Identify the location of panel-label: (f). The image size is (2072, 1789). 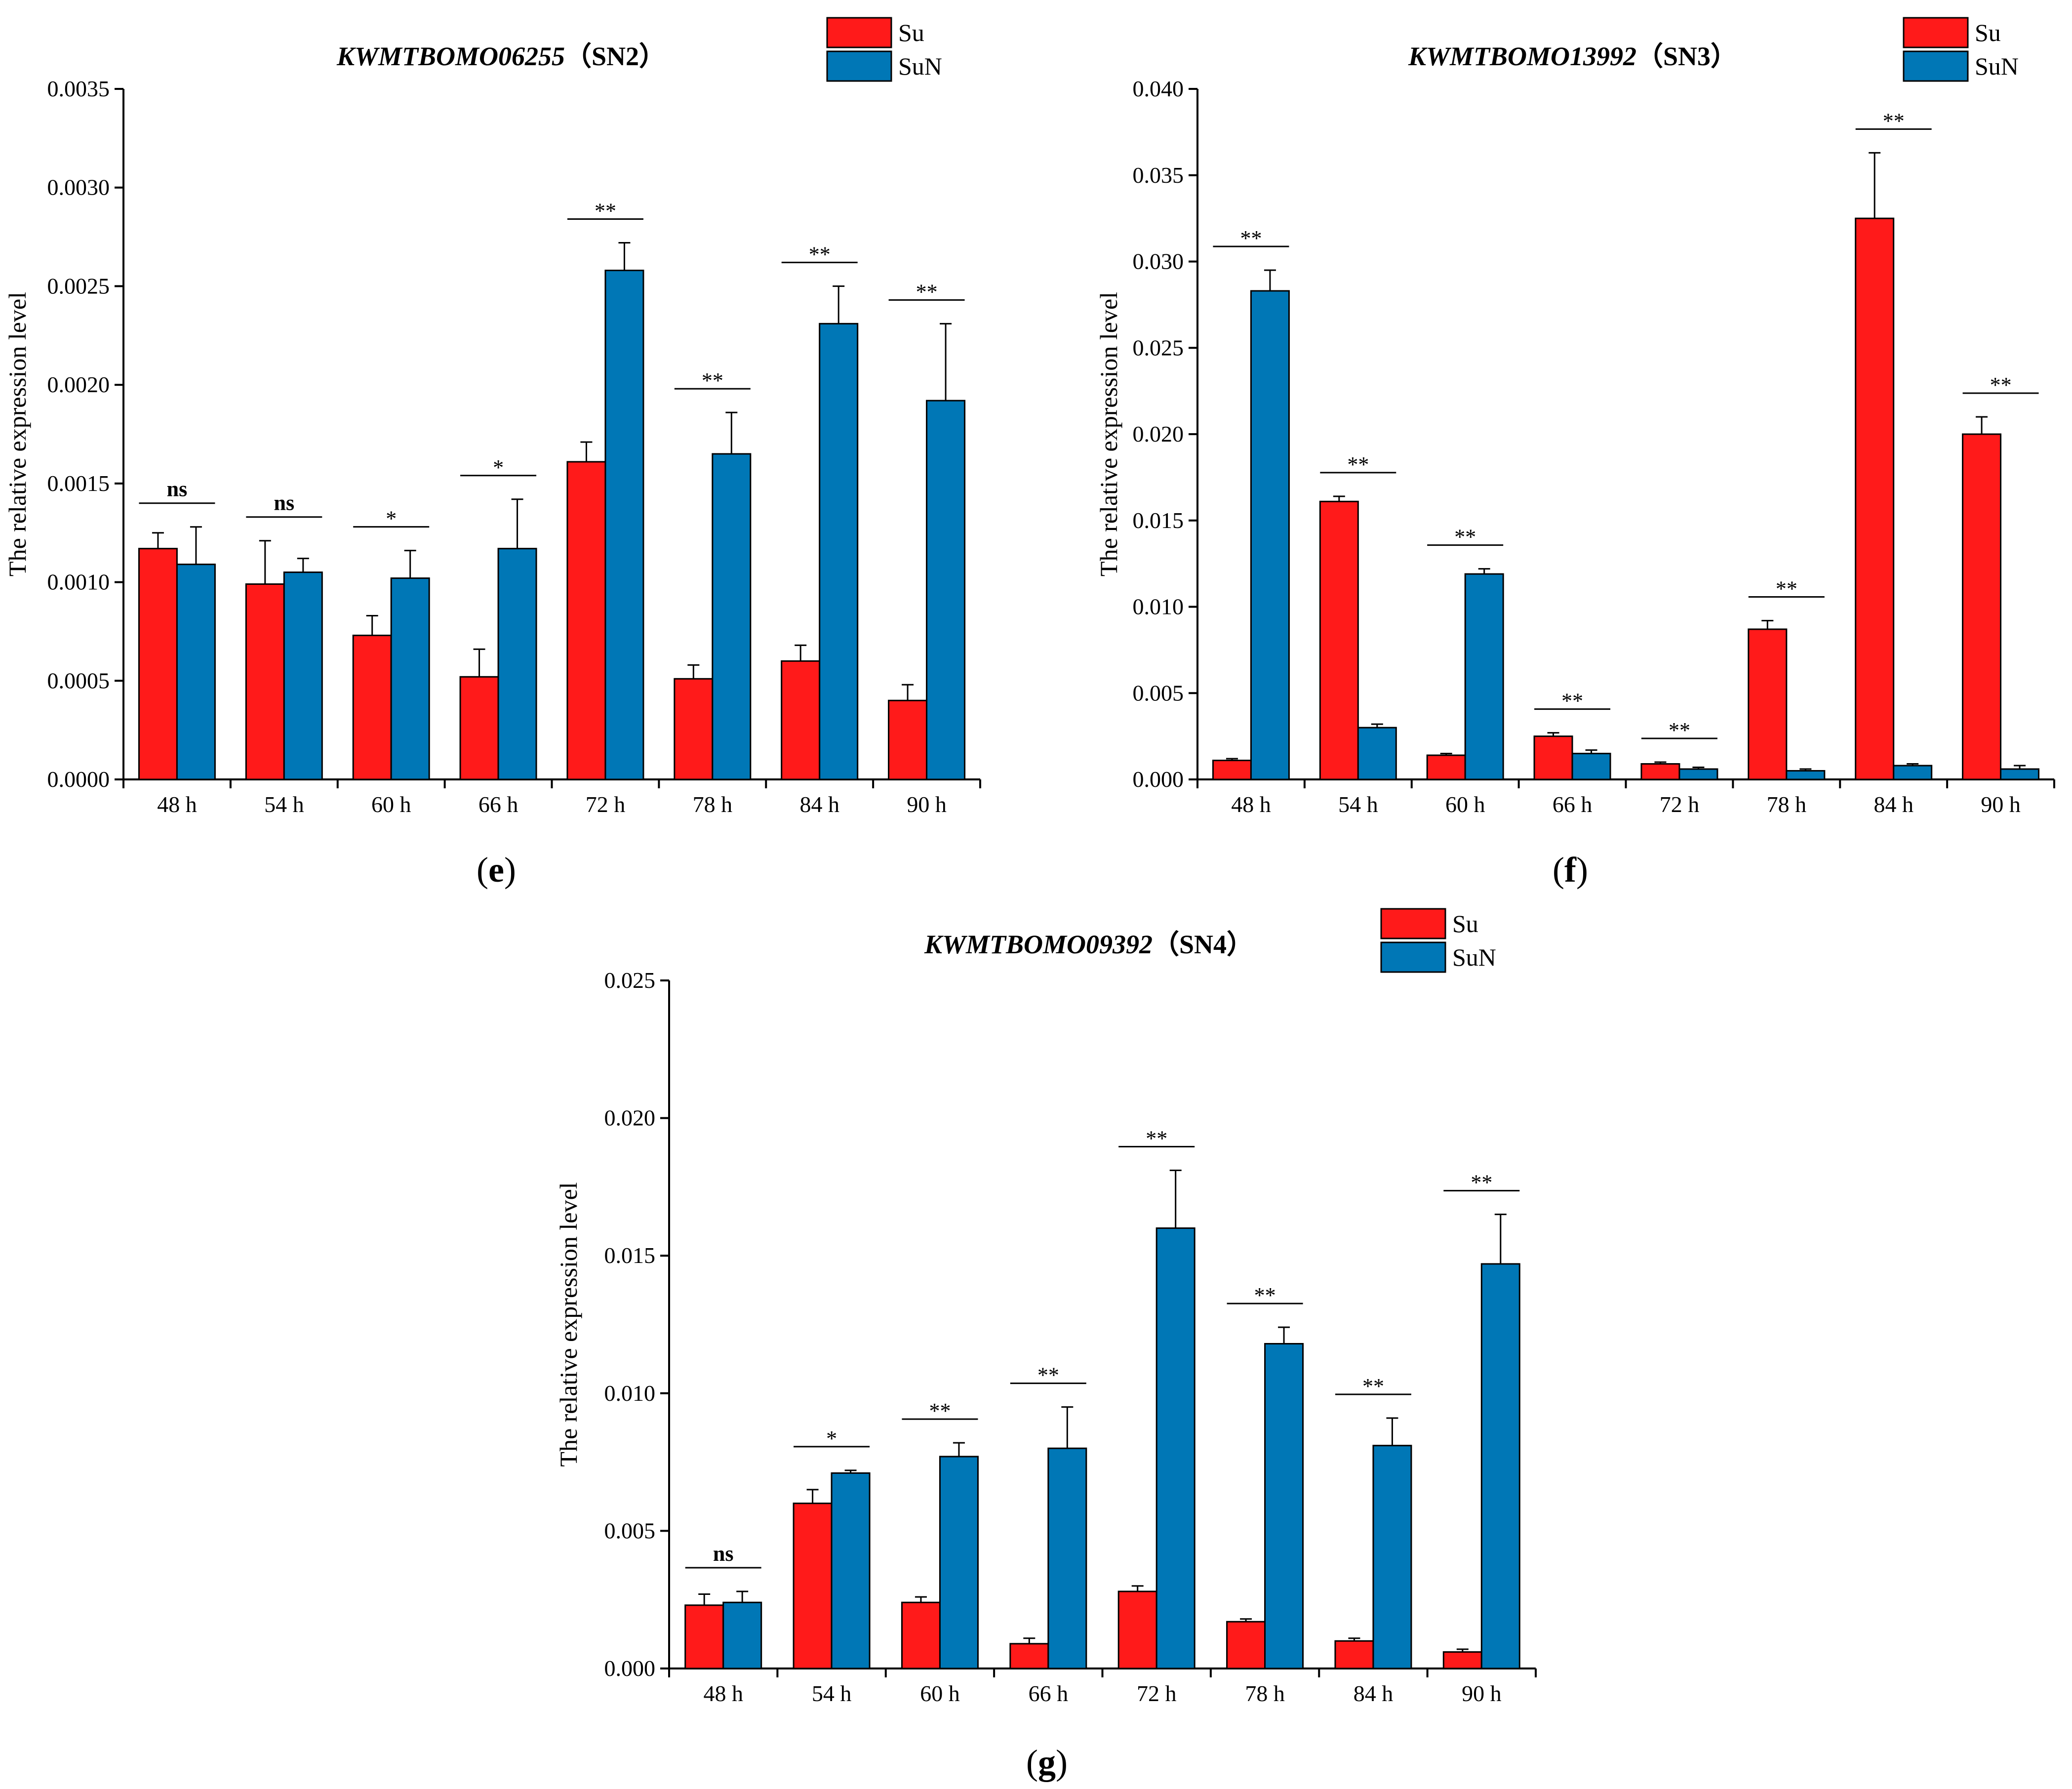
(1570, 870).